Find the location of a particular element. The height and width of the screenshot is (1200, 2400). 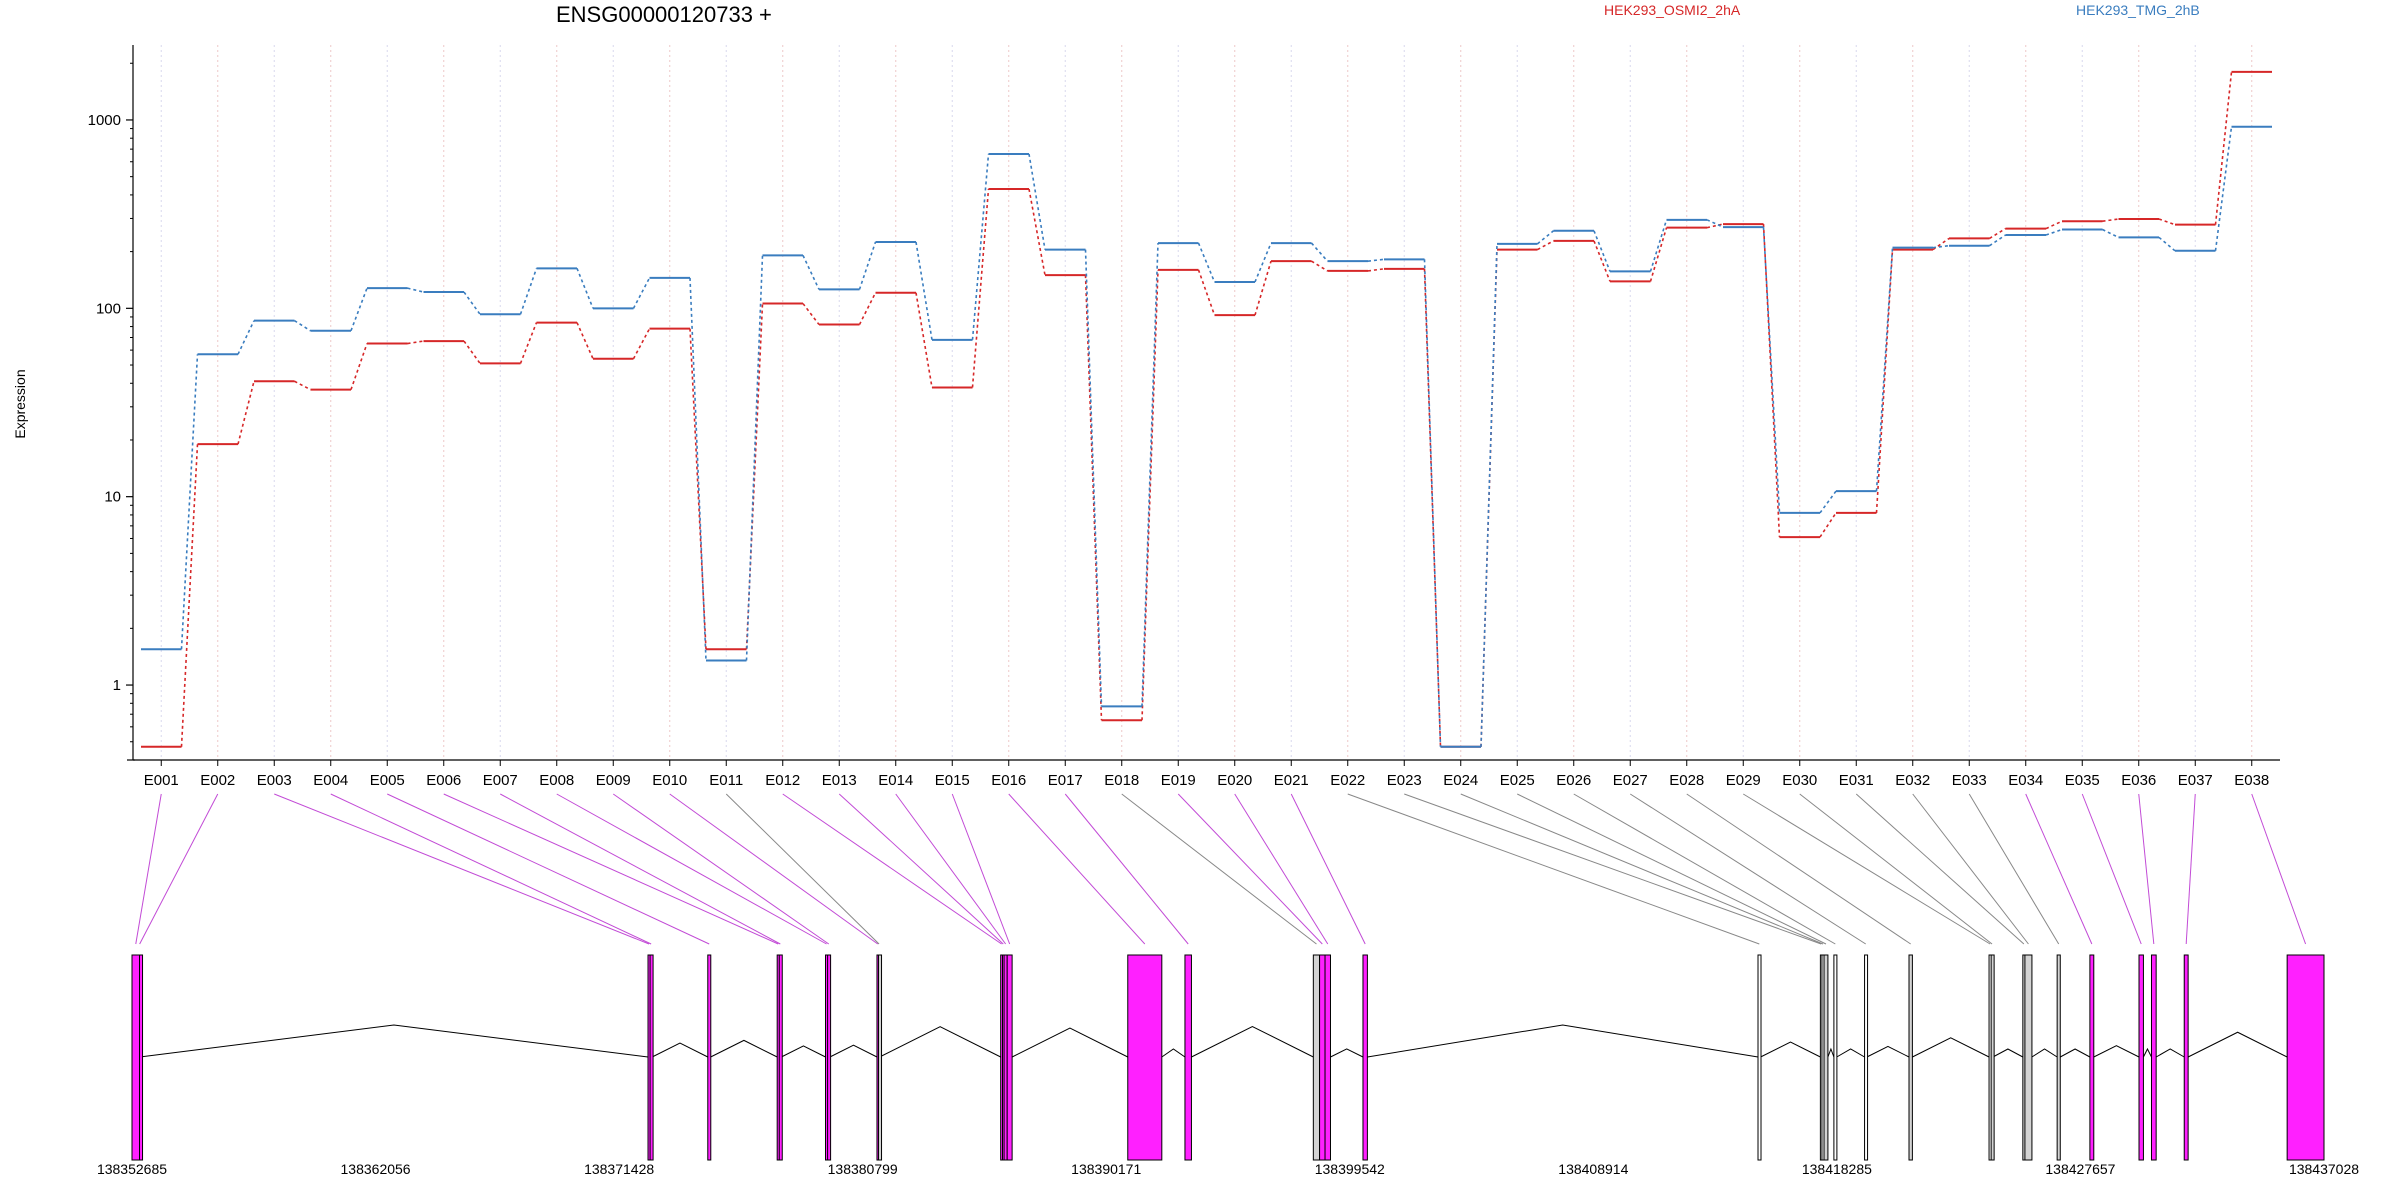

x-tick-label-E018: E018 is located at coordinates (1121, 780).